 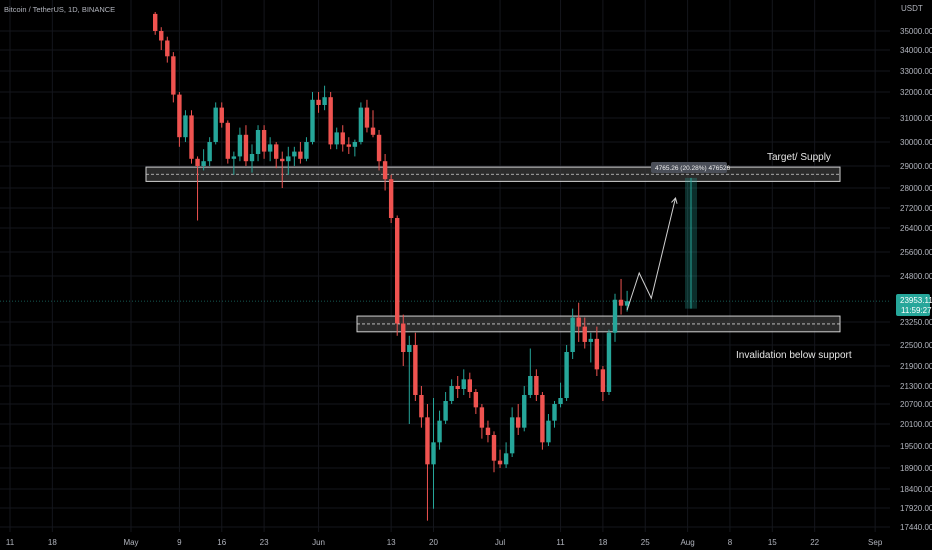 I want to click on time-tick-label: 20, so click(x=433, y=542).